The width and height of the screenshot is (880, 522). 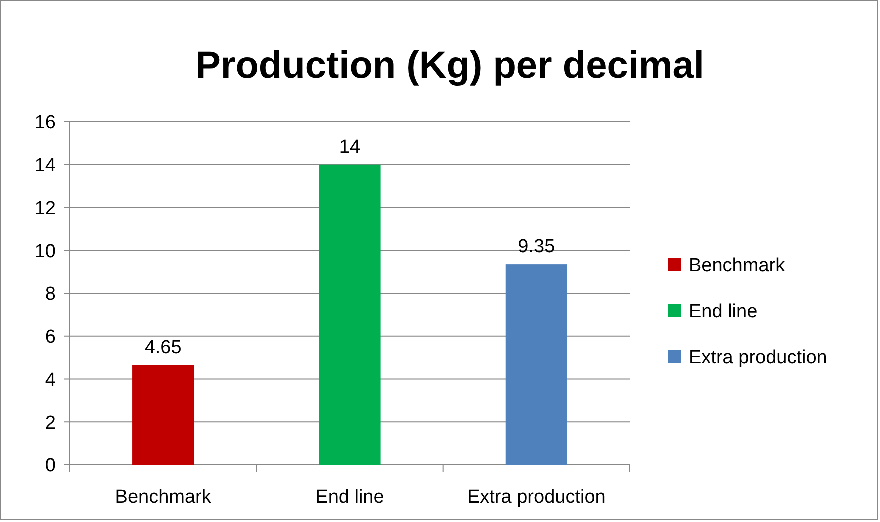 I want to click on data-label: 9.35, so click(x=537, y=247).